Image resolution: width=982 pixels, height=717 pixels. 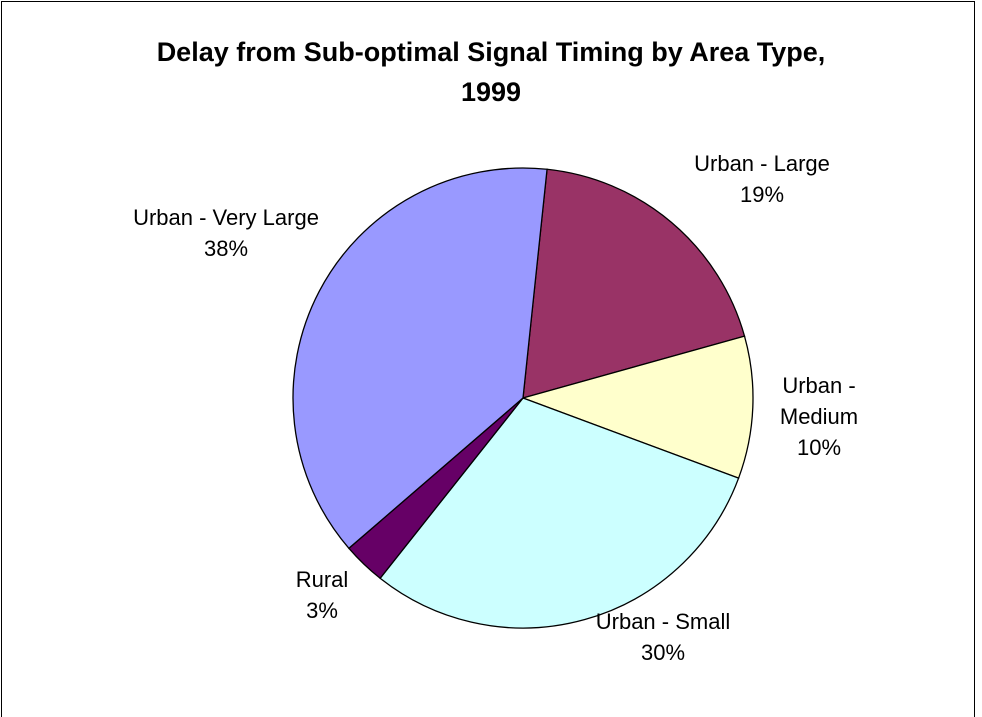 I want to click on slice-value-label: 19%, so click(x=762, y=194).